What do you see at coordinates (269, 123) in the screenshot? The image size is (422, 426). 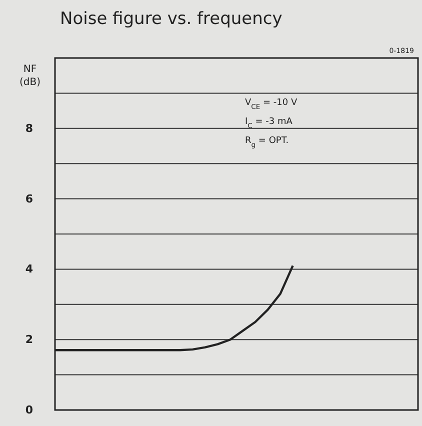 I see `annotation: I$_{C}$ = -3 mA` at bounding box center [269, 123].